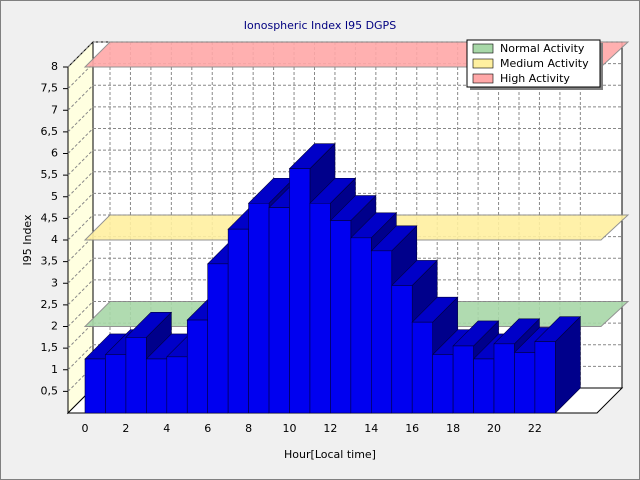 The height and width of the screenshot is (480, 640). I want to click on x-tick-label: 8, so click(248, 428).